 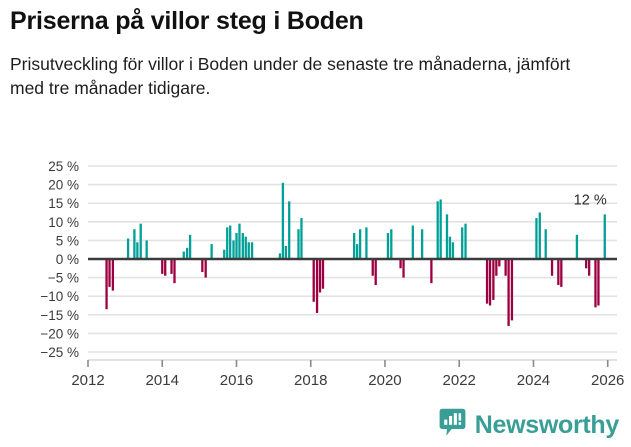 I want to click on x-axis-tick-label: 2012, so click(x=87, y=380).